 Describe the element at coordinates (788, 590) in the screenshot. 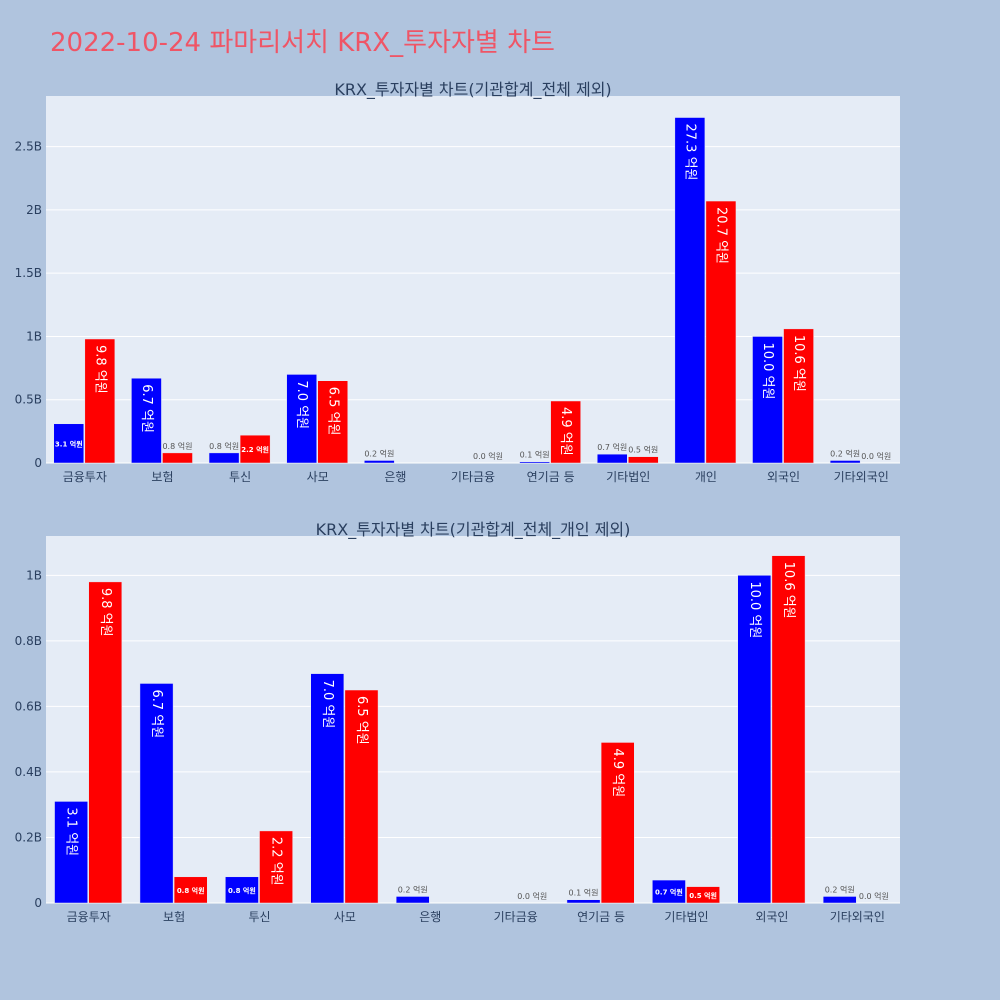

I see `bar-value-label: 10.6 억원` at that location.